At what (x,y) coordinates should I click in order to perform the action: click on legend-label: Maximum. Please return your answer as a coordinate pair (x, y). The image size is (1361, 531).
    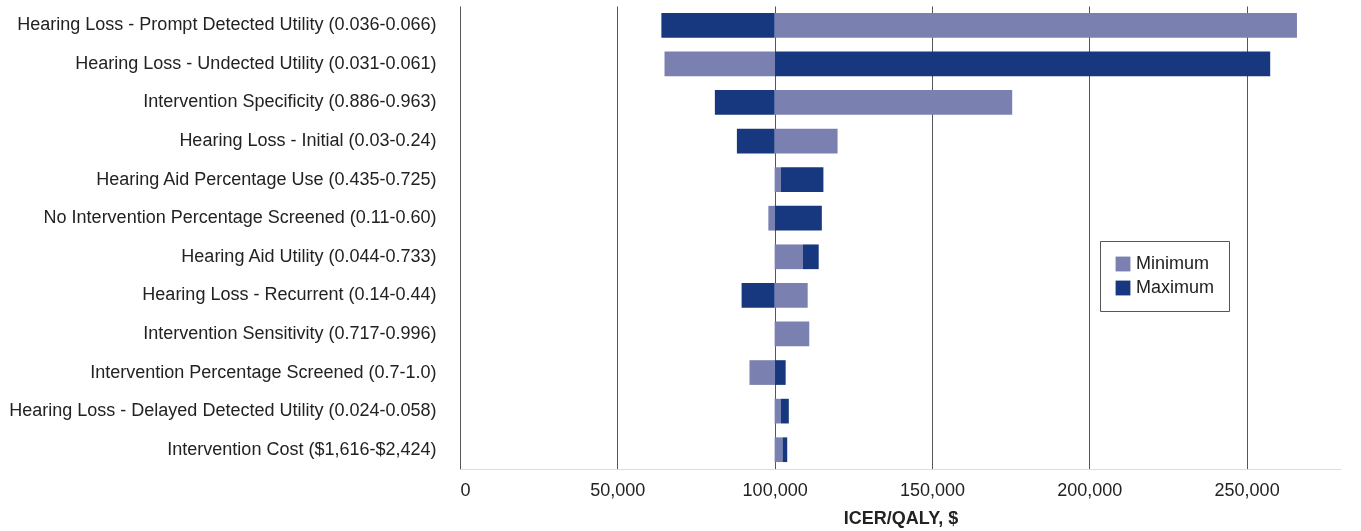
    Looking at the image, I should click on (1175, 287).